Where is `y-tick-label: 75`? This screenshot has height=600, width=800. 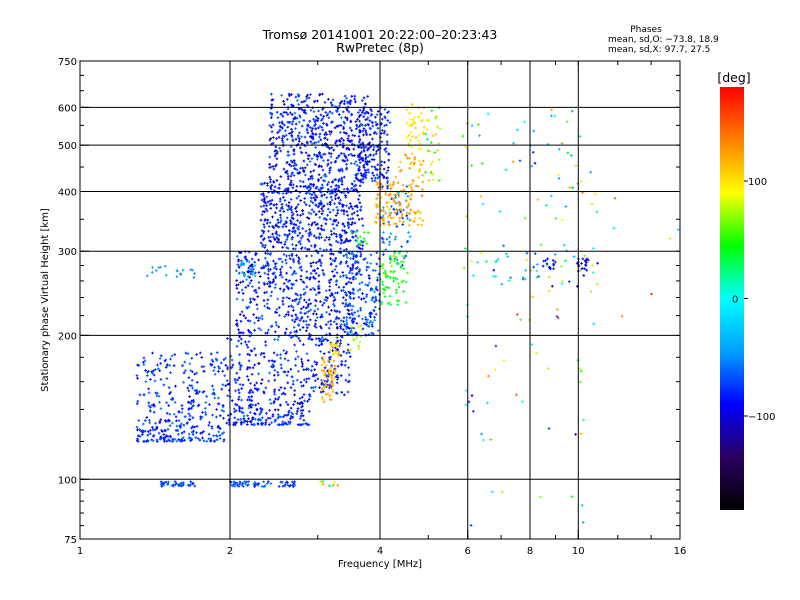
y-tick-label: 75 is located at coordinates (70, 540).